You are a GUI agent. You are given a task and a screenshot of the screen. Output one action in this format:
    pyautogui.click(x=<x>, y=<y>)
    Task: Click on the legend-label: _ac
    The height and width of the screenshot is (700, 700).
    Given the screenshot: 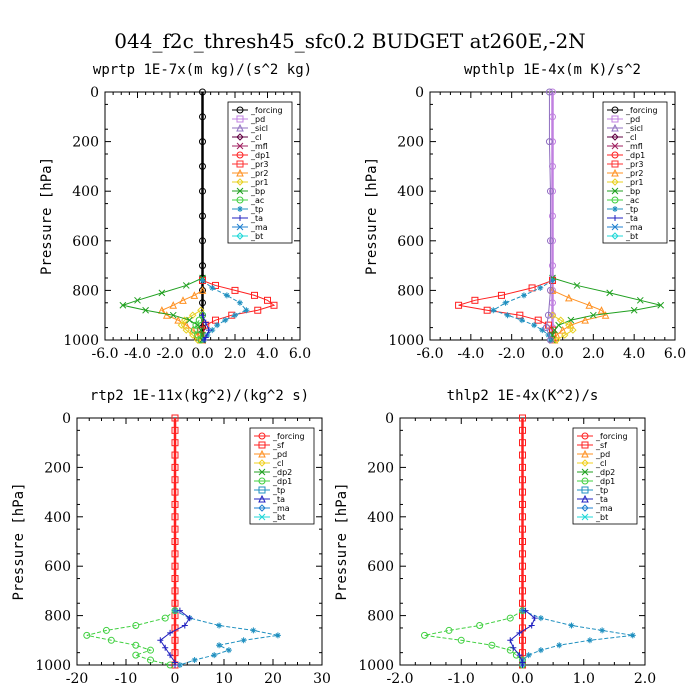 What is the action you would take?
    pyautogui.click(x=257, y=200)
    